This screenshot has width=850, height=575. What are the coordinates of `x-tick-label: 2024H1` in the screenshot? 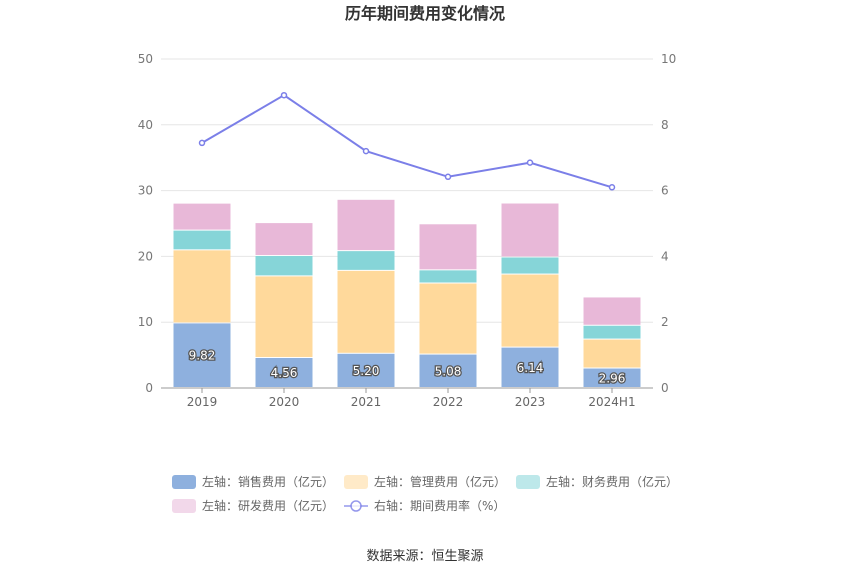 It's located at (611, 402).